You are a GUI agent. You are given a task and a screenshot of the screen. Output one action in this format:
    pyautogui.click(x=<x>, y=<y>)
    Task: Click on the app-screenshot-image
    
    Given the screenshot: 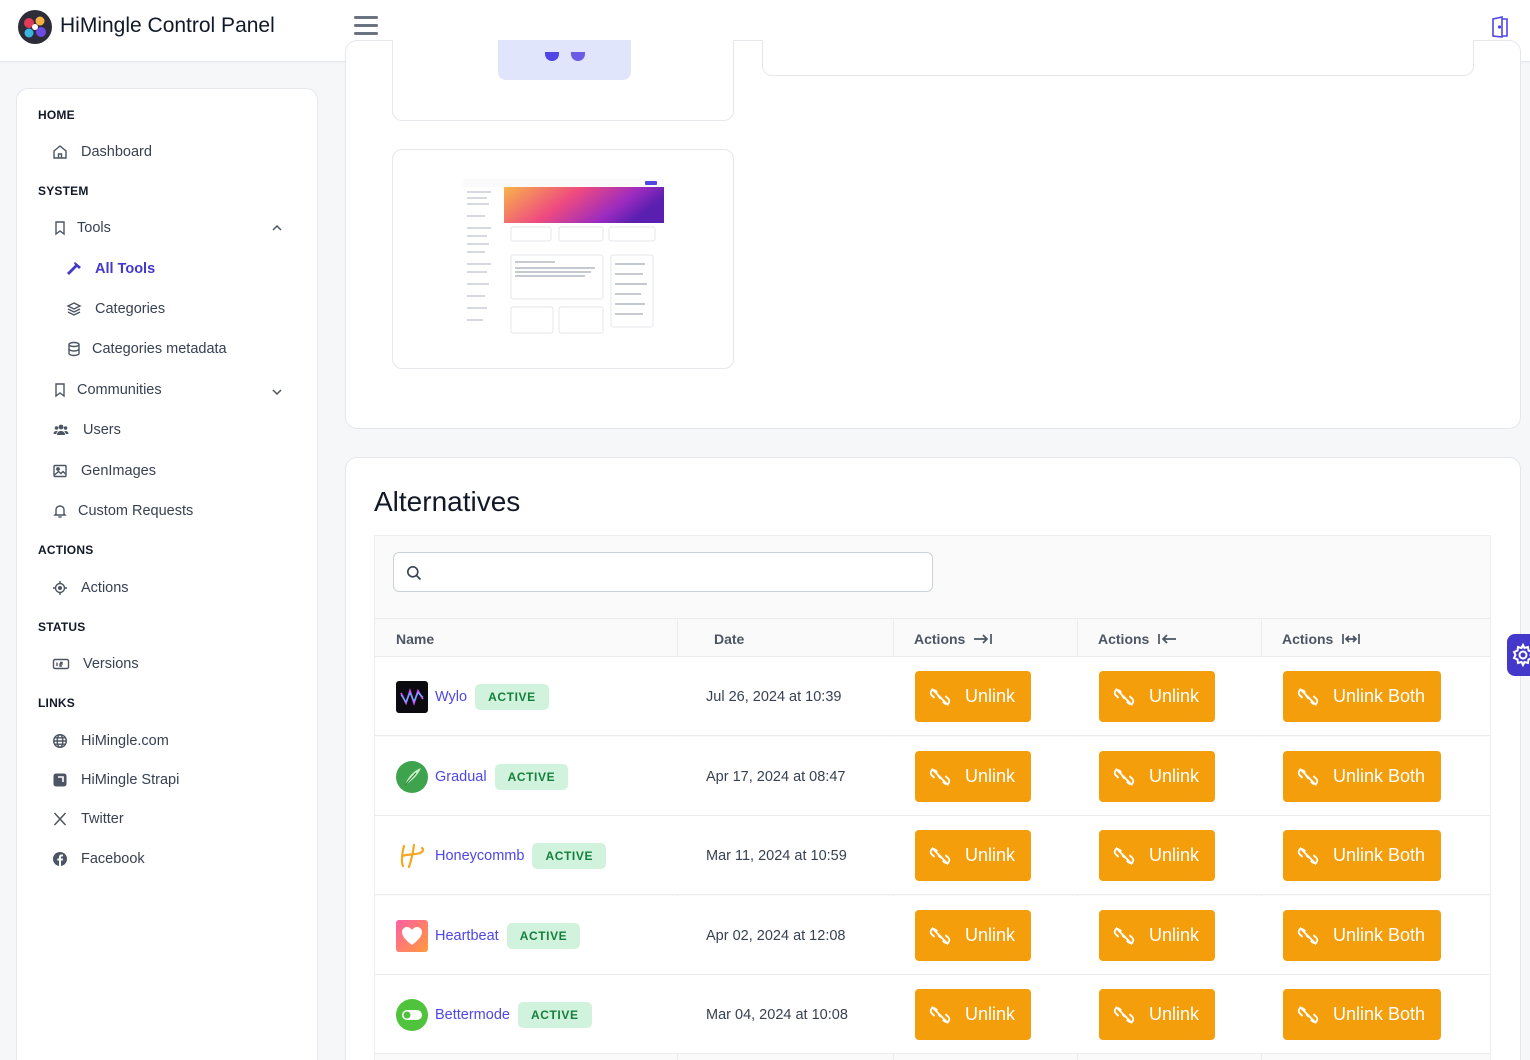 What is the action you would take?
    pyautogui.click(x=563, y=257)
    